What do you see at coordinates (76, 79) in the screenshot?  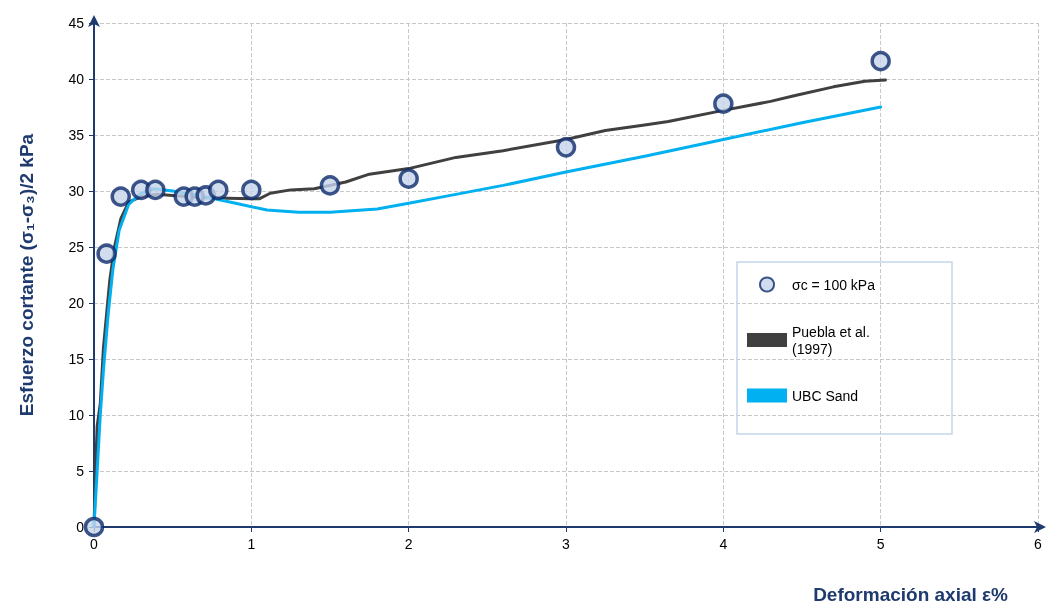 I see `y-tick-label: 40` at bounding box center [76, 79].